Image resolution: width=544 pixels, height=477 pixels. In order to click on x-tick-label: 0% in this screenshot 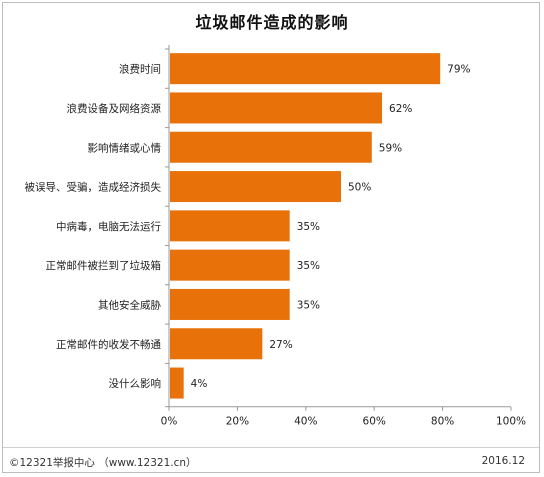, I will do `click(169, 422)`.